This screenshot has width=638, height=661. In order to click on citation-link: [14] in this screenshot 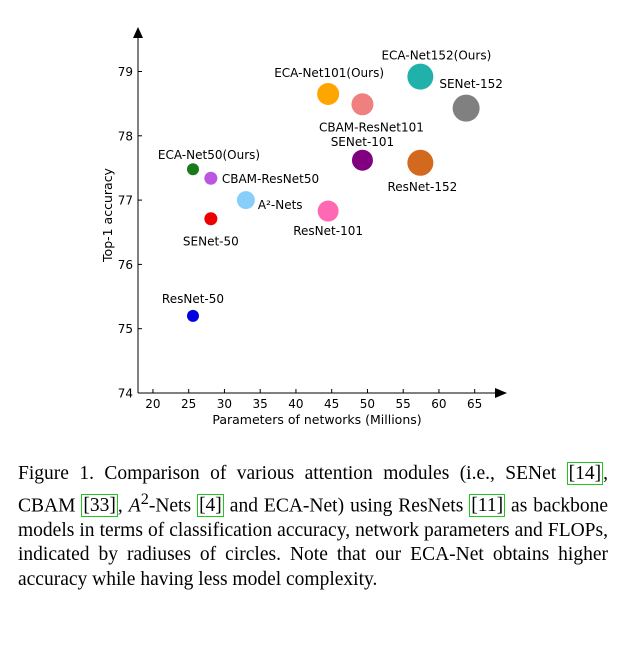, I will do `click(585, 473)`.